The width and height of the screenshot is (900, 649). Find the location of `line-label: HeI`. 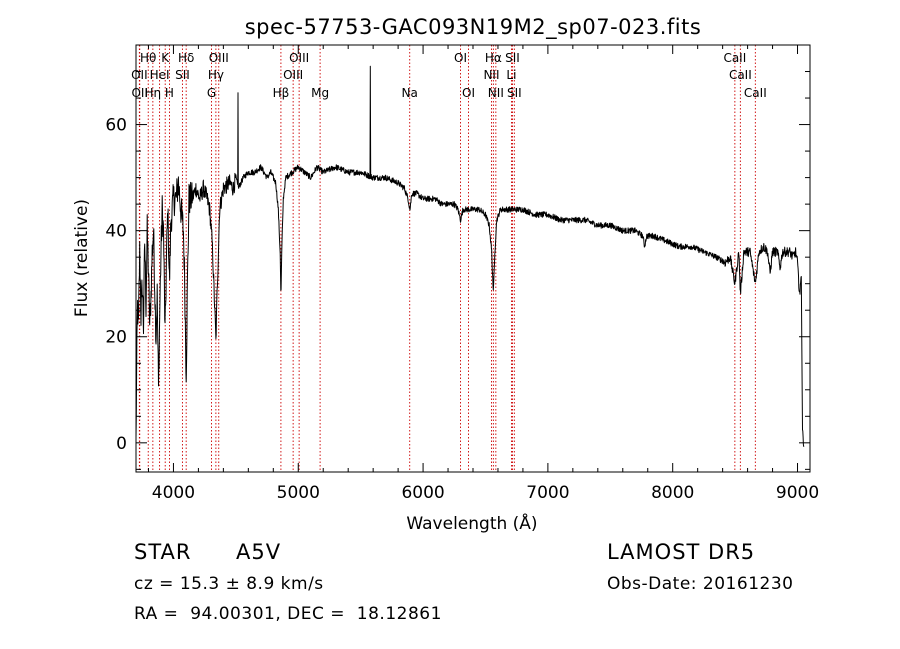

line-label: HeI is located at coordinates (160, 75).